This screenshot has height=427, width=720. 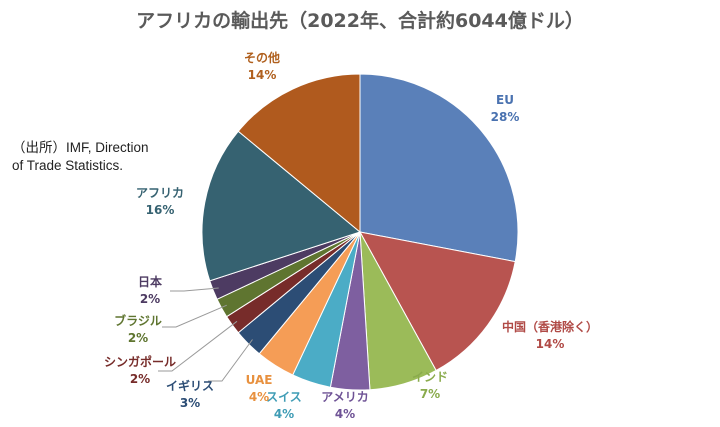 I want to click on source-line-1: （出所）IMF, Direction, so click(x=80, y=147).